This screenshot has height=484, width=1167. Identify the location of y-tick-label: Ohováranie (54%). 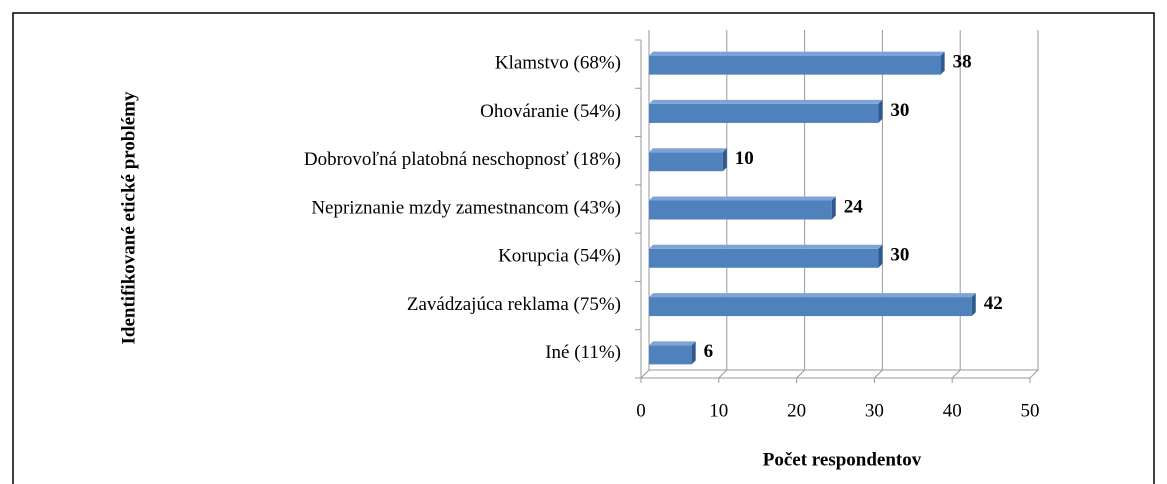
(550, 111).